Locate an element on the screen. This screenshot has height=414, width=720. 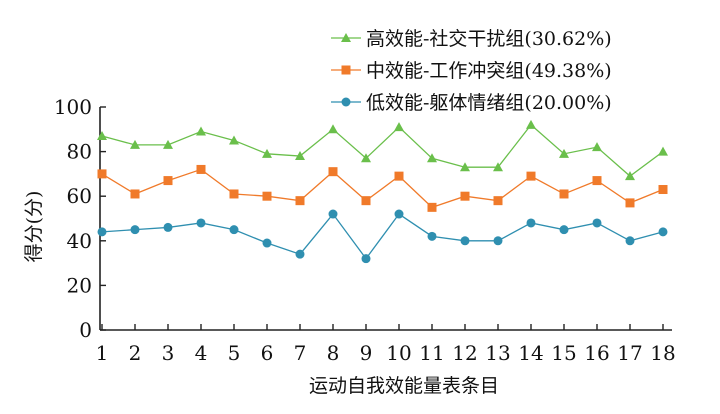
x-tick-label: 15 is located at coordinates (563, 353).